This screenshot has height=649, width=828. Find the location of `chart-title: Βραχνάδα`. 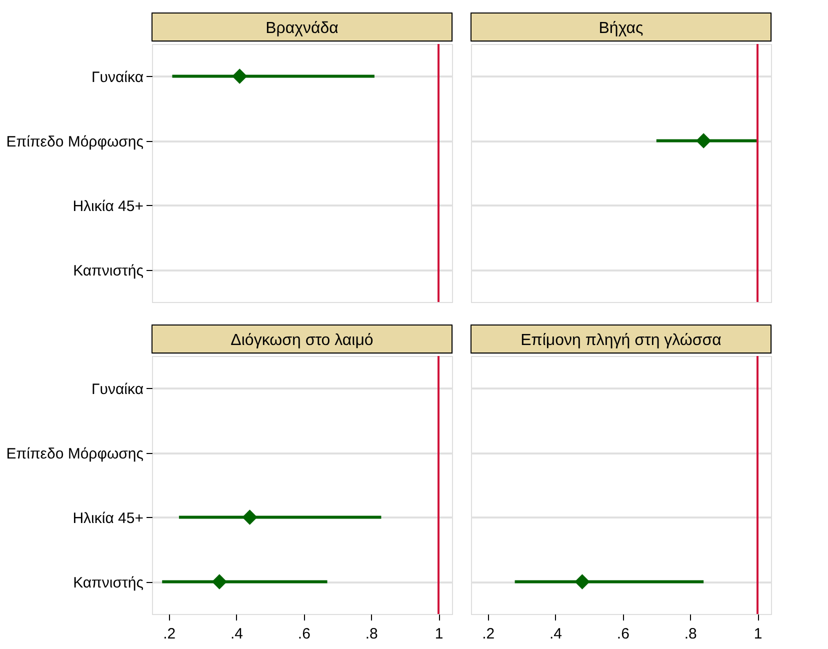

chart-title: Βραχνάδα is located at coordinates (302, 28).